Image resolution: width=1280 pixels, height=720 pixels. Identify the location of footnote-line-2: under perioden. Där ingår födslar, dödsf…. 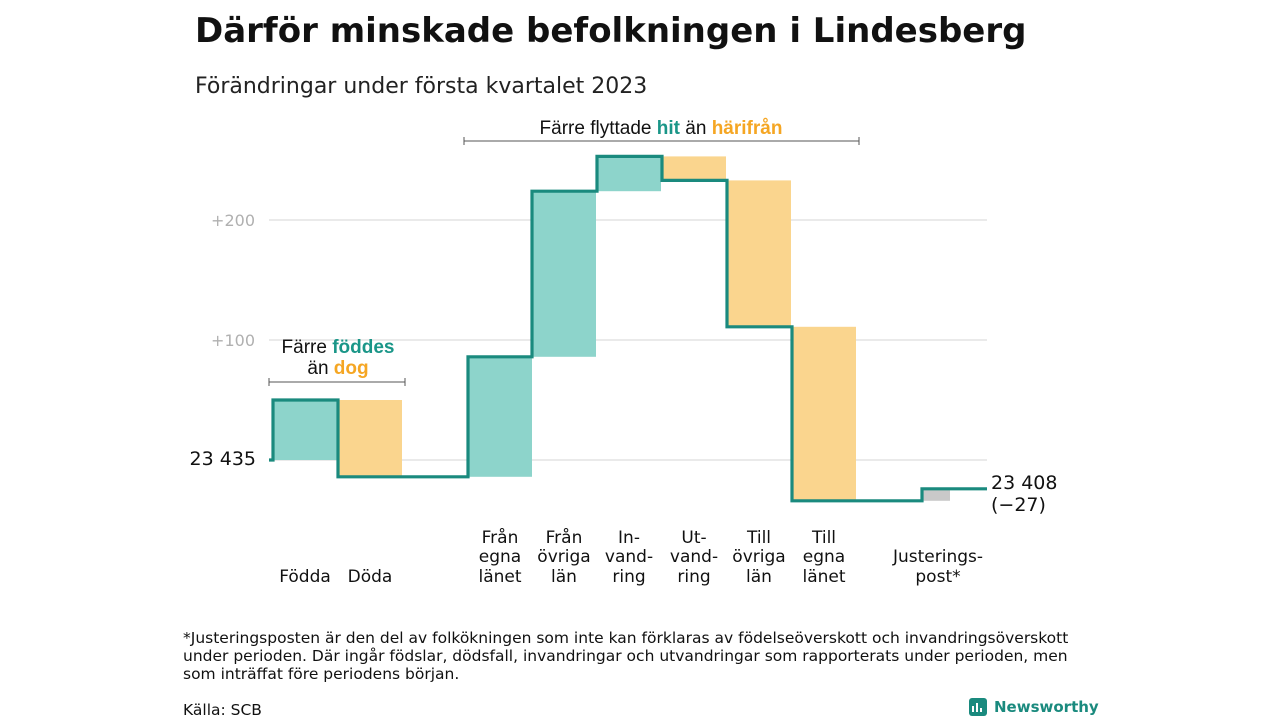
(625, 656).